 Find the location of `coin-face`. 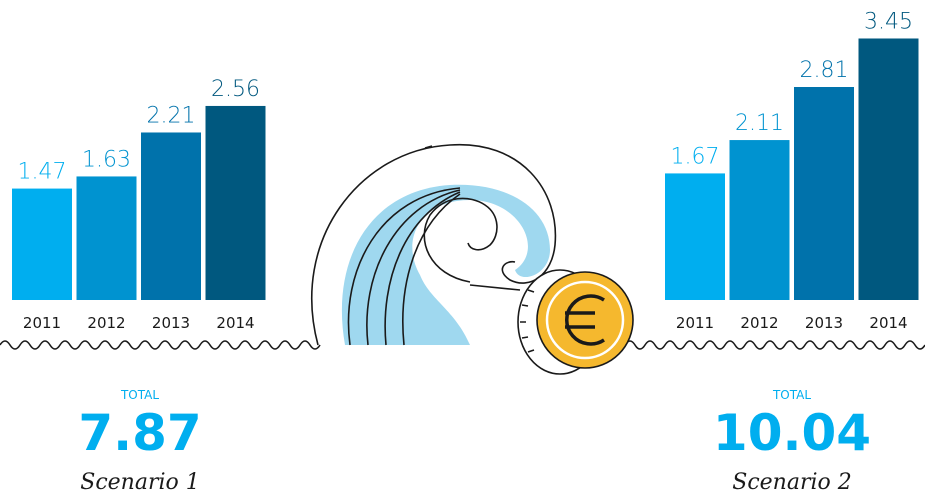

coin-face is located at coordinates (585, 320).